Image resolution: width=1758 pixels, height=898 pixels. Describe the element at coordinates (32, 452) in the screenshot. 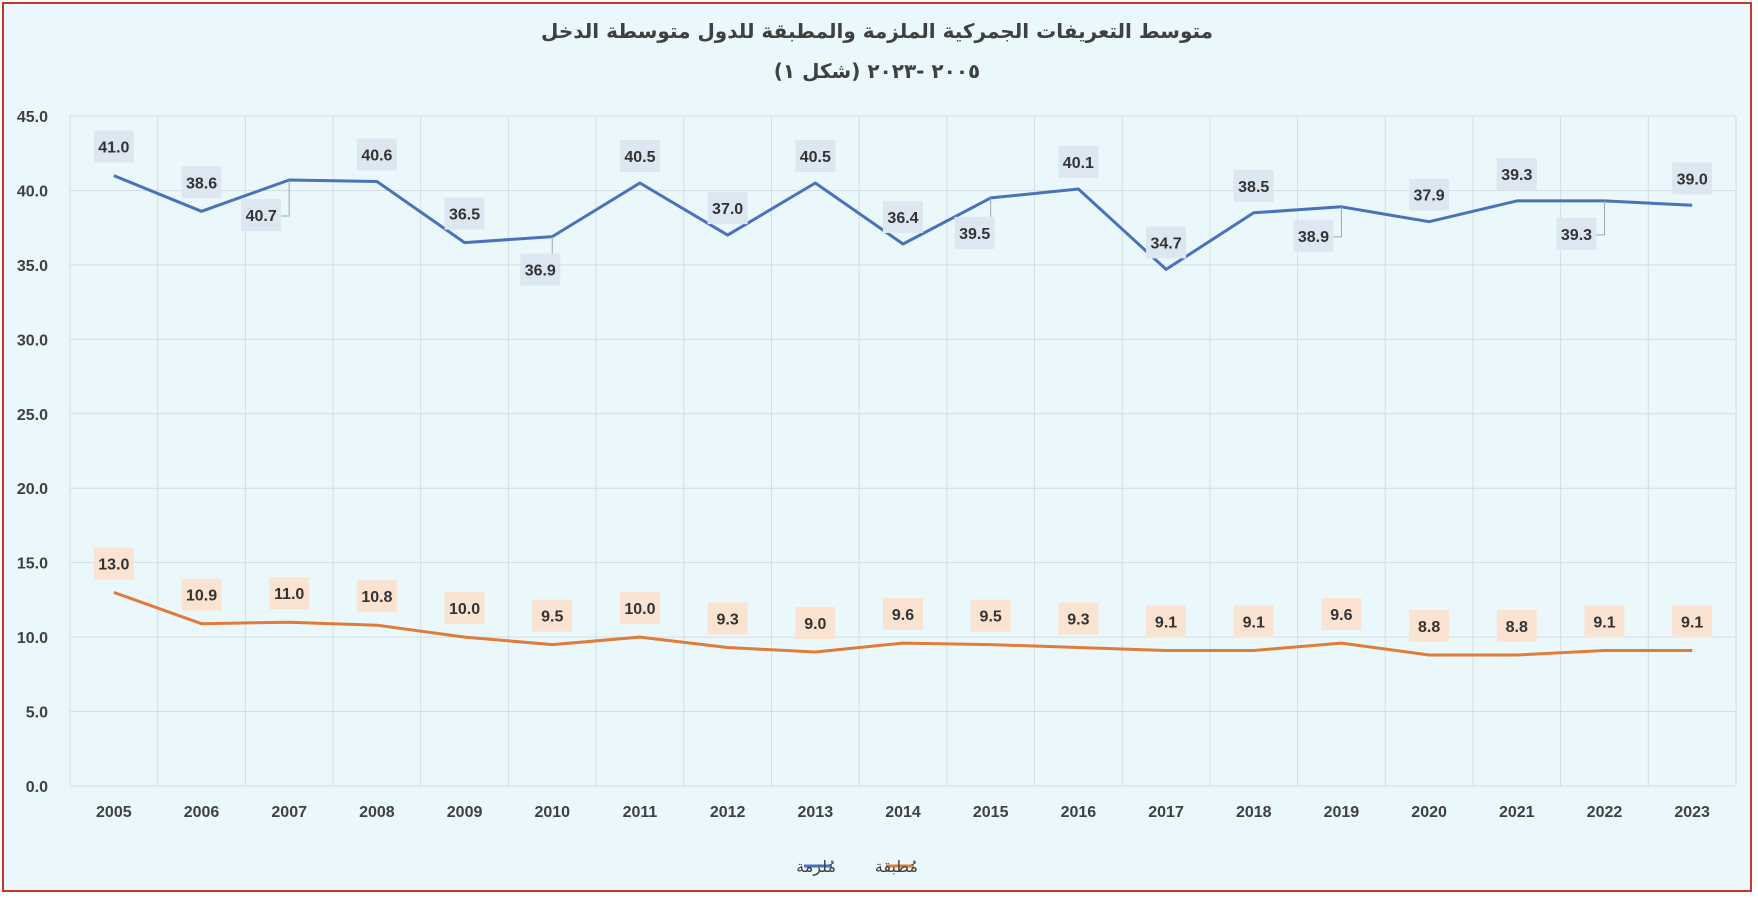

I see `y-axis: 0.0 5.0 10.0 15.0 20.0 25.0 30.0 35.0 40.0 45.0` at that location.